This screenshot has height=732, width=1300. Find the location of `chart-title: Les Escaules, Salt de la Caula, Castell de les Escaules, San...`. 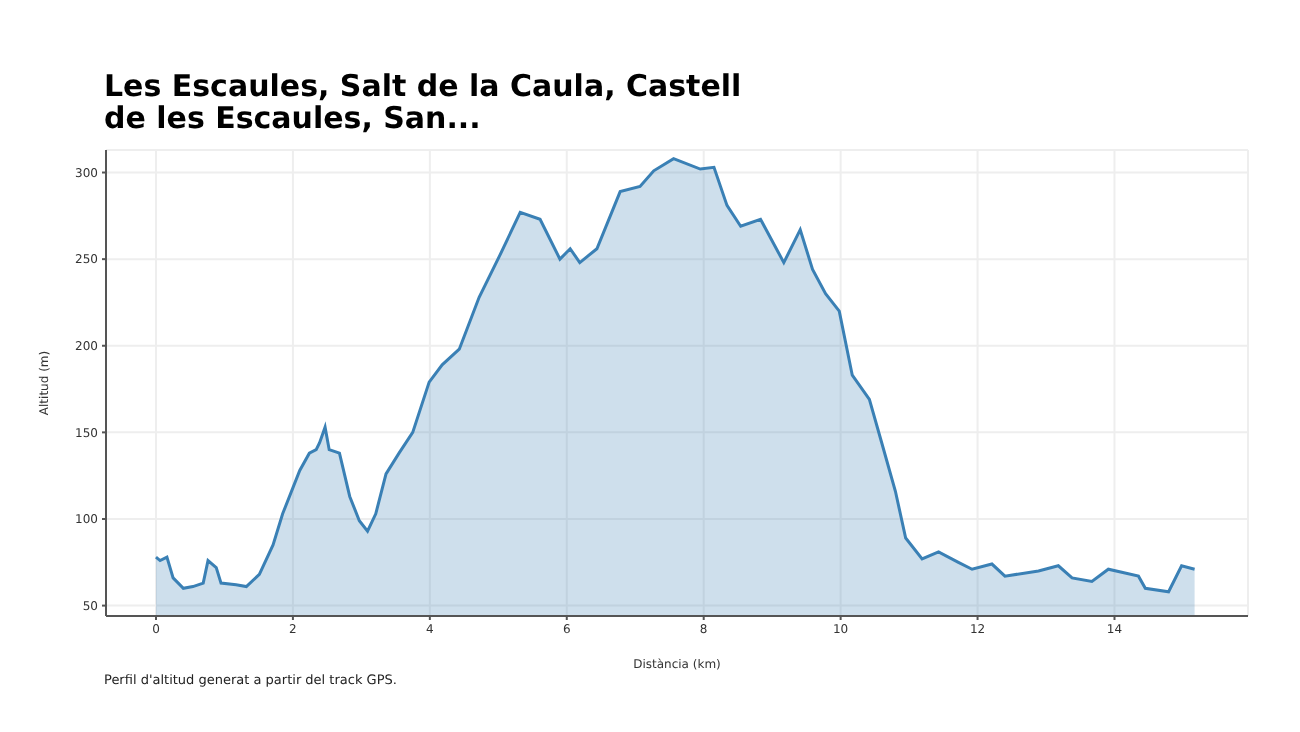

chart-title: Les Escaules, Salt de la Caula, Castell de les Escaules, San... is located at coordinates (424, 102).